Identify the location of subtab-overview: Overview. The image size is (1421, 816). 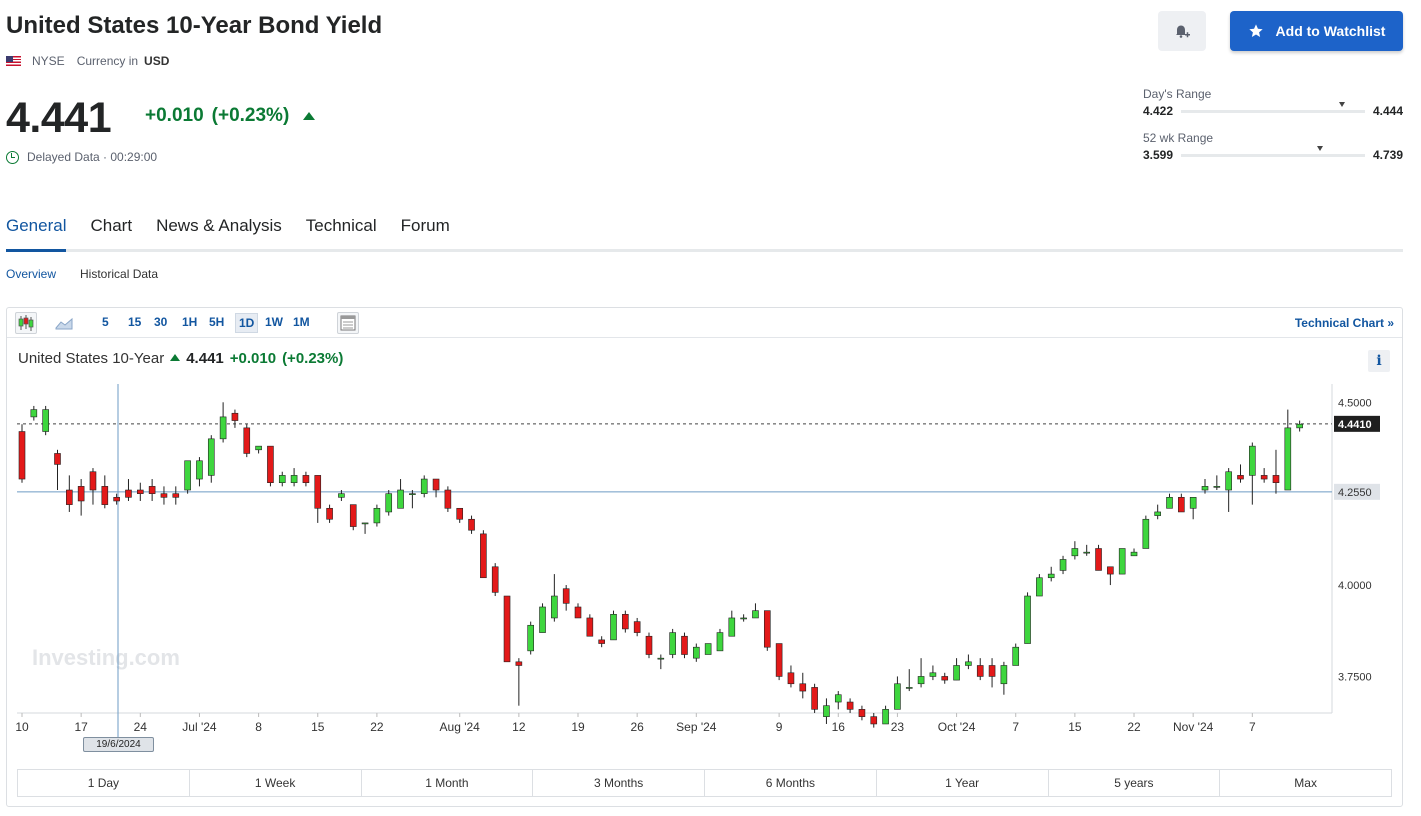
(31, 274).